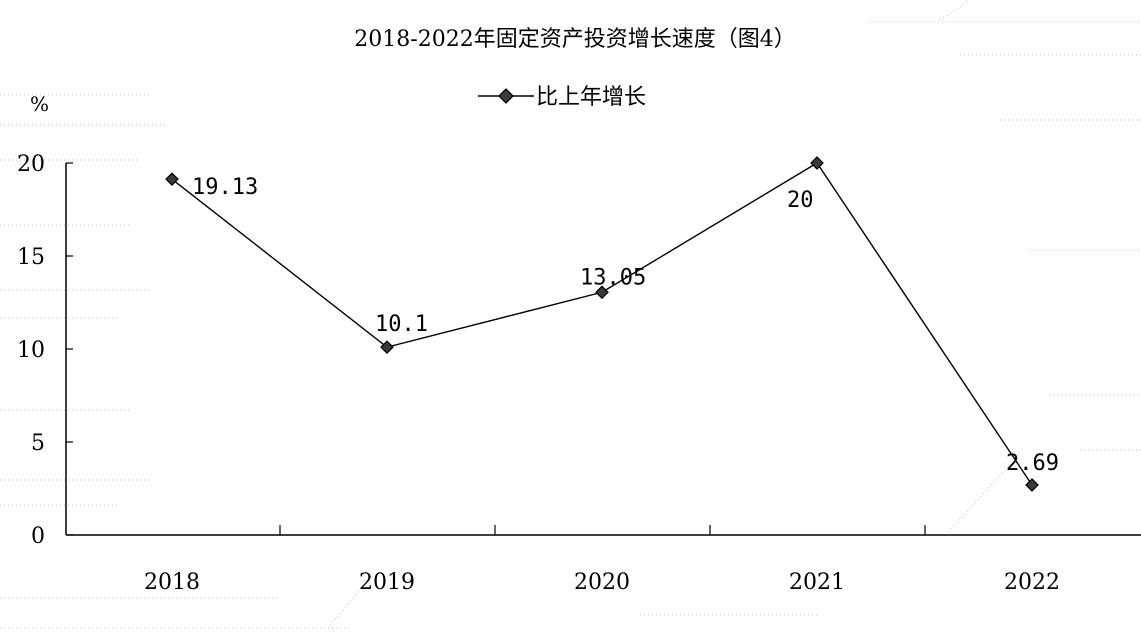  Describe the element at coordinates (39, 104) in the screenshot. I see `y-axis-unit: %` at that location.